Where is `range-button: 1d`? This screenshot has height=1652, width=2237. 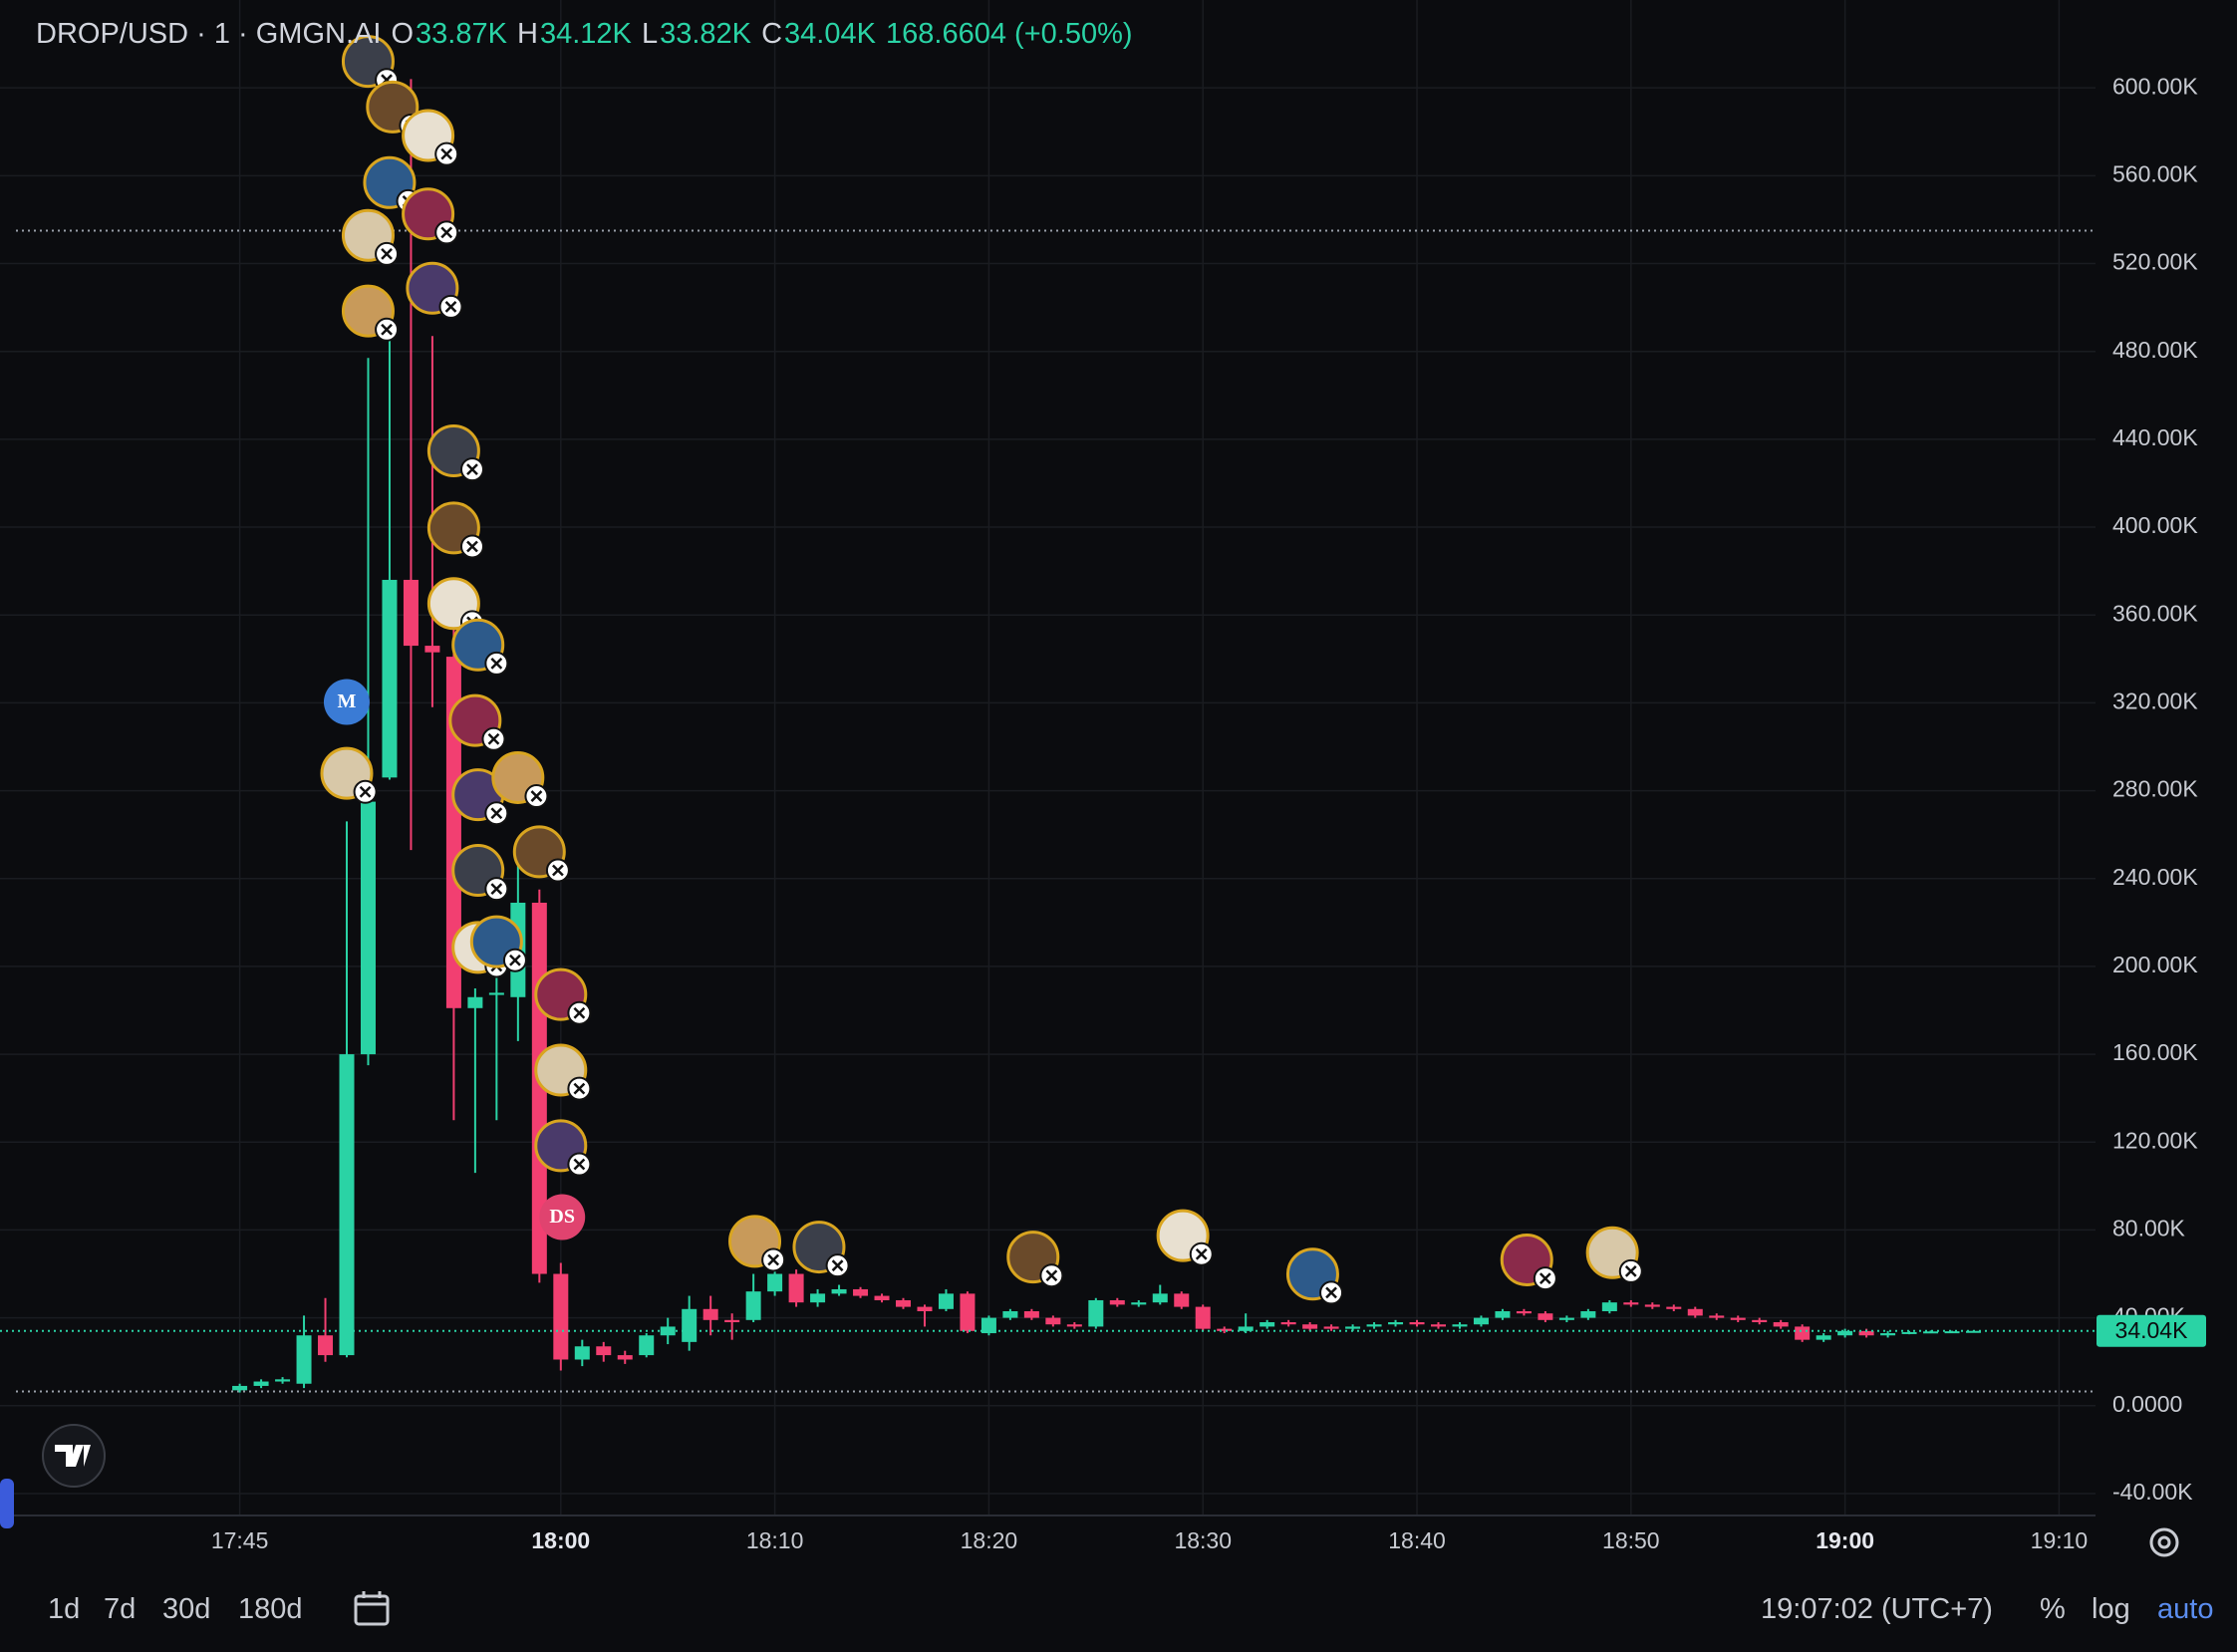
range-button: 1d is located at coordinates (64, 1609).